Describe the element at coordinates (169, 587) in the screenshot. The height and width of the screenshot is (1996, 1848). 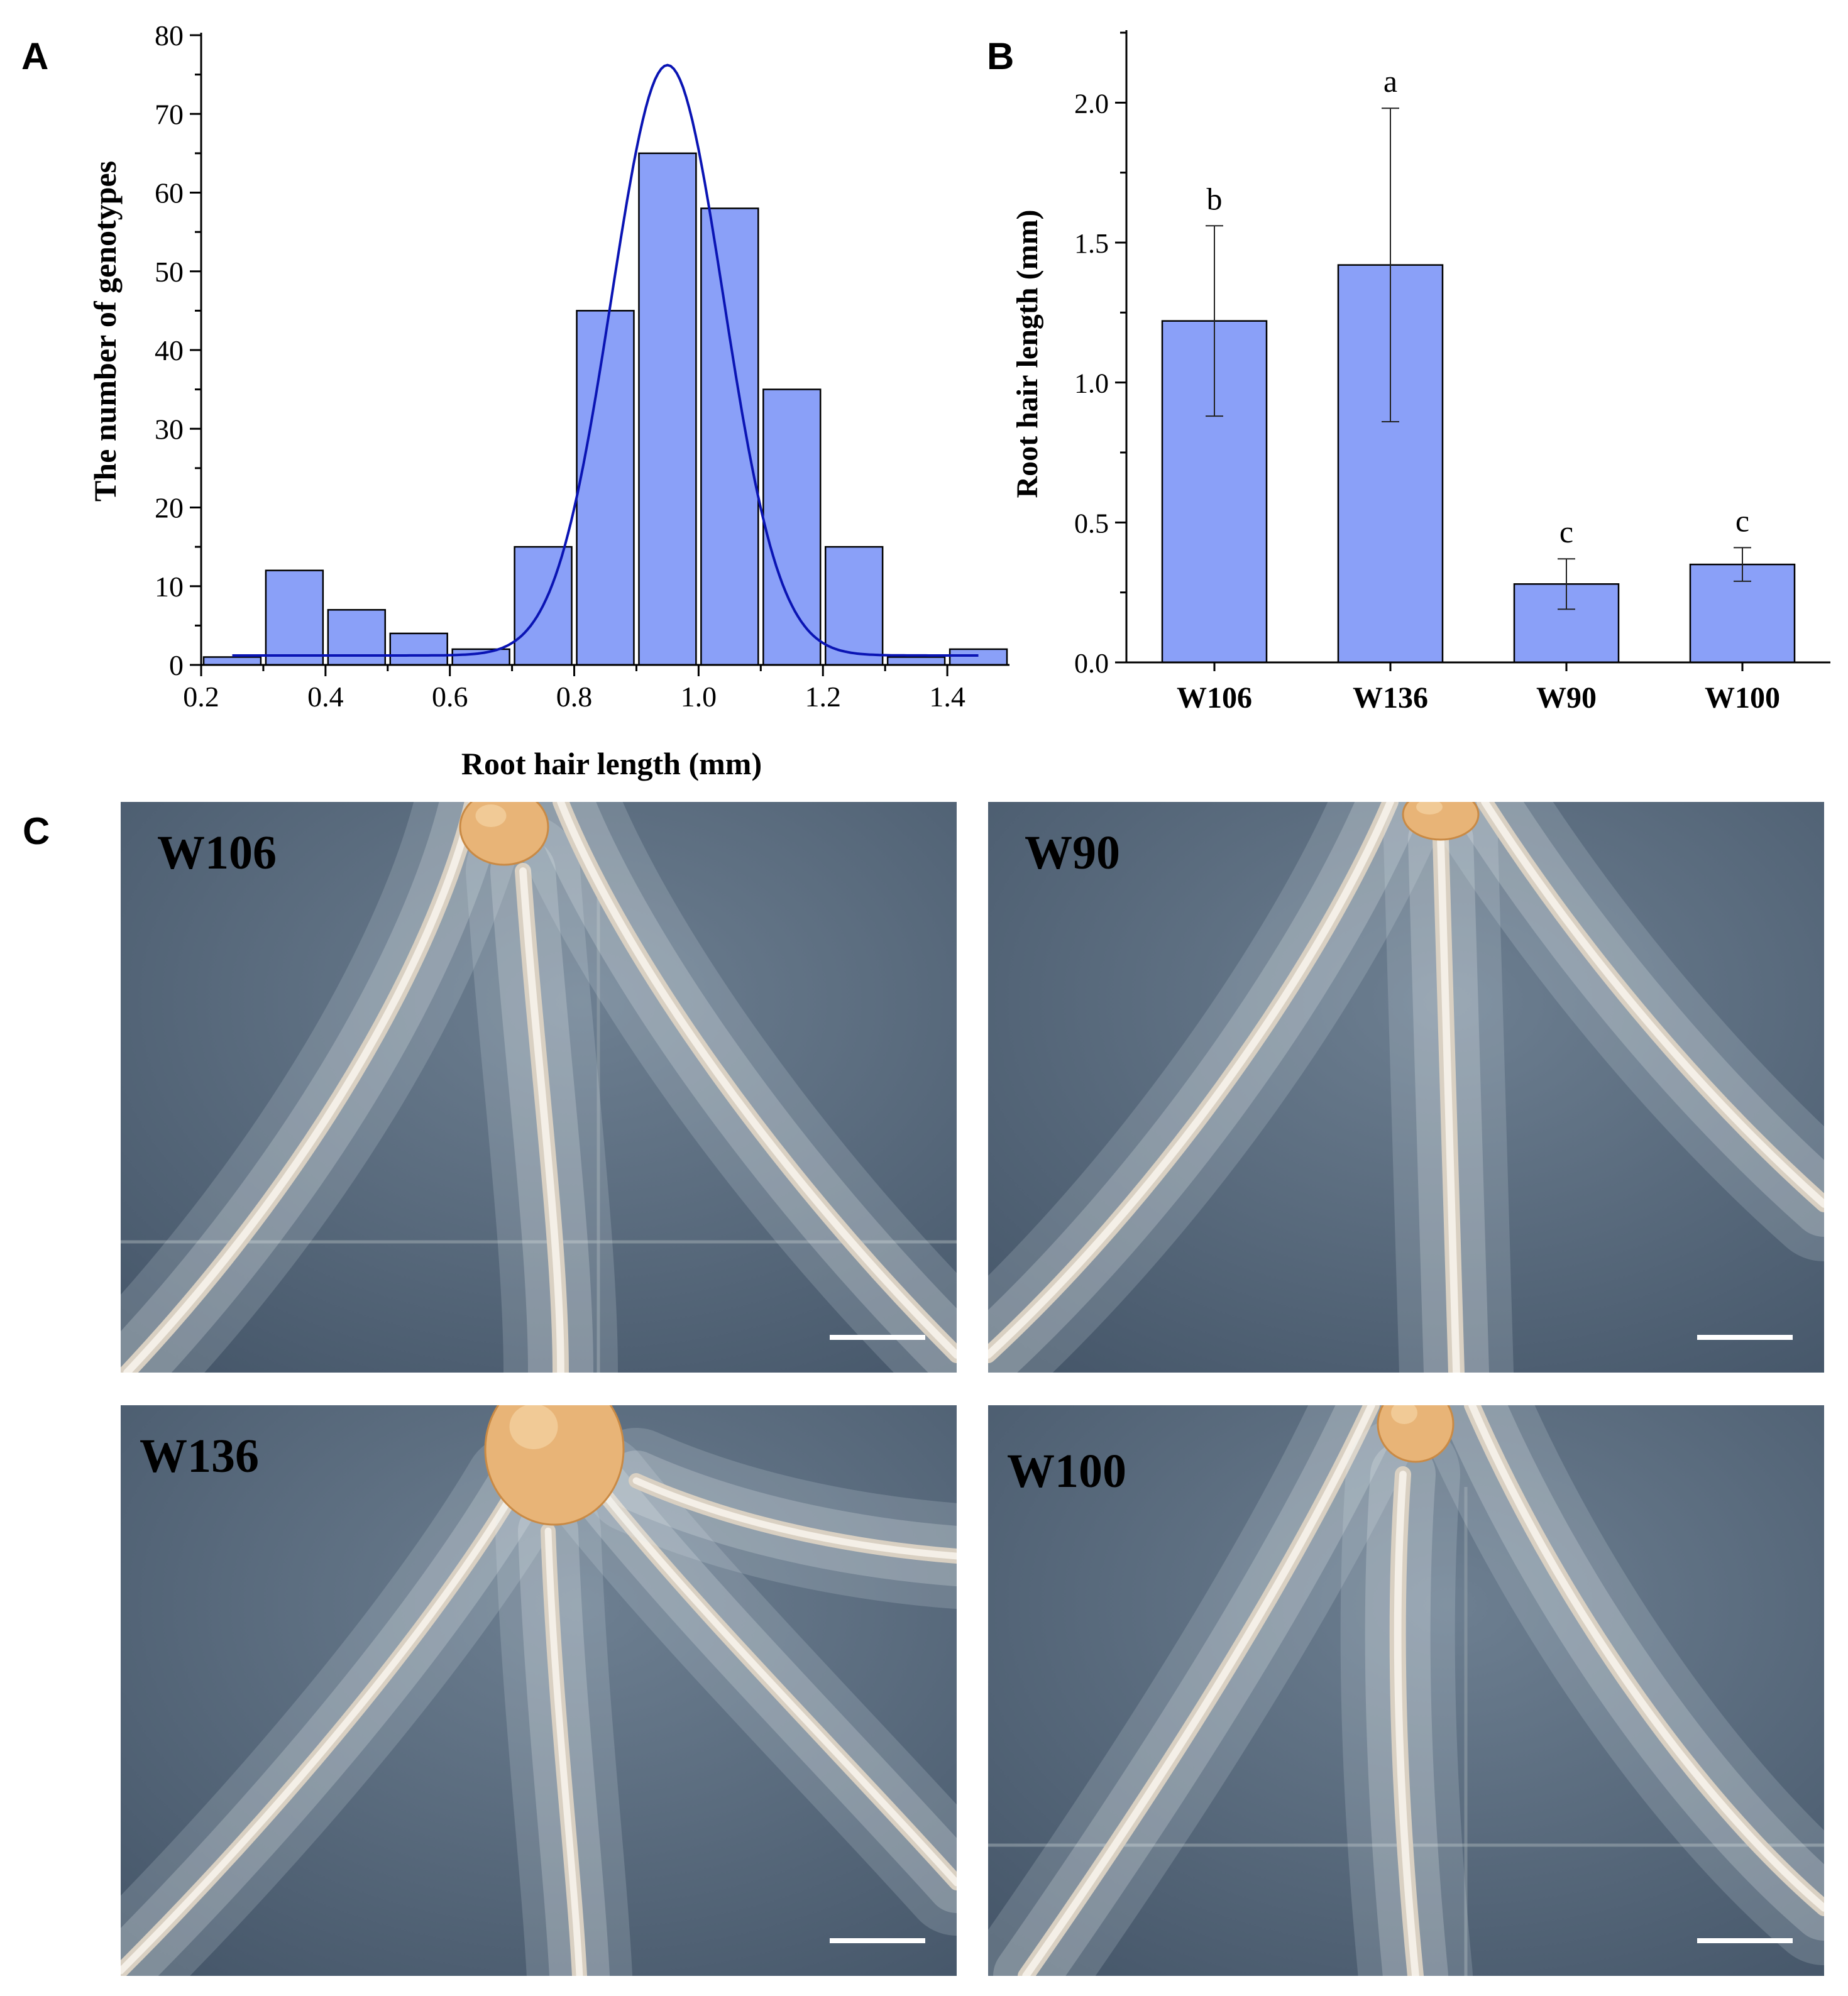
I see `y-tick-label: 10` at that location.